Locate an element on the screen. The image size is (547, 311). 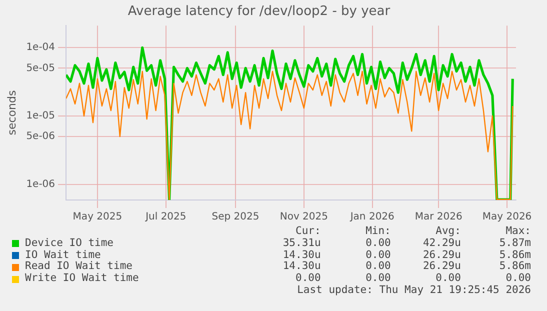
text: 42.29u is located at coordinates (441, 243).